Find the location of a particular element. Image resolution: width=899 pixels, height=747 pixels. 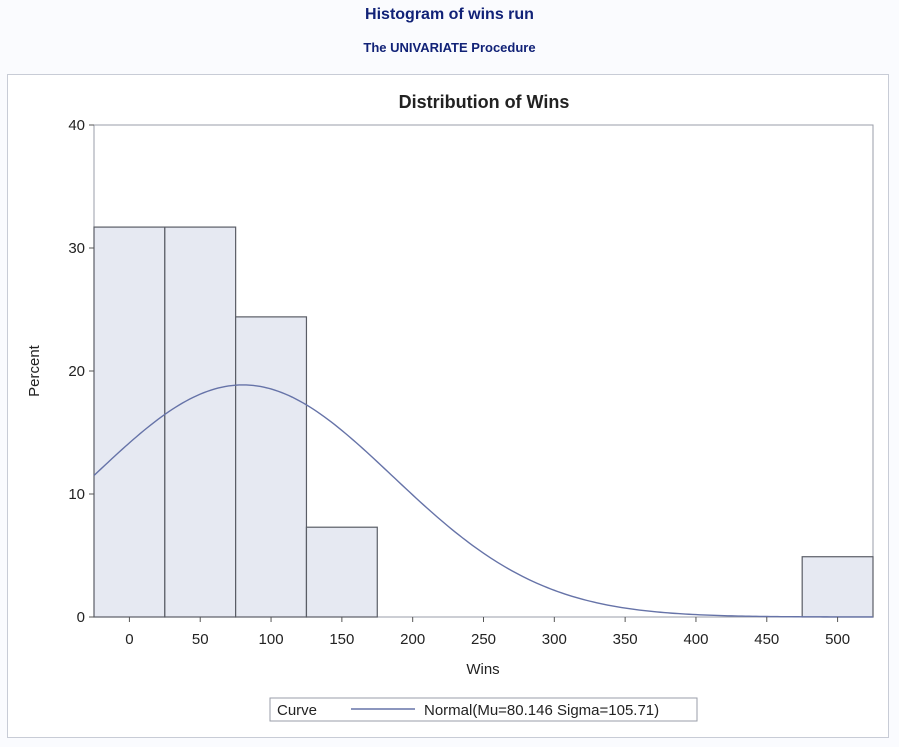

x-tick-label-1: 50 is located at coordinates (200, 639).